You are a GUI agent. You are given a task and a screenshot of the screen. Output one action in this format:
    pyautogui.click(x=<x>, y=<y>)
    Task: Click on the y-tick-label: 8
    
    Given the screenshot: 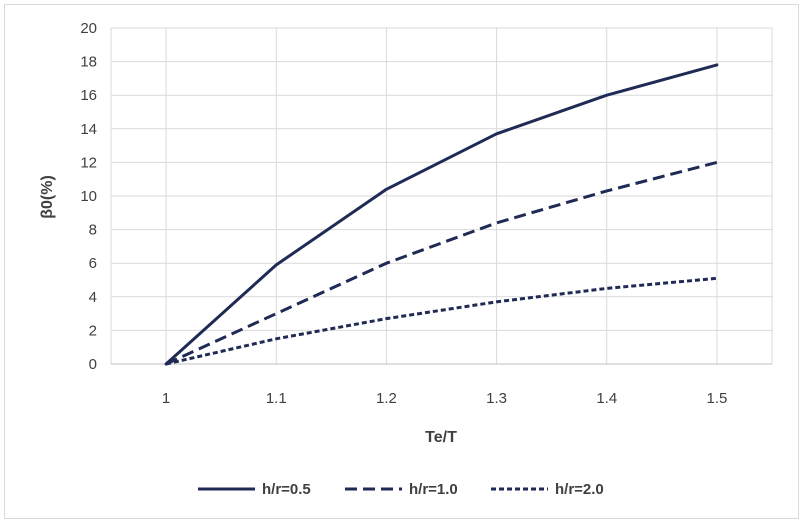 What is the action you would take?
    pyautogui.click(x=93, y=230)
    